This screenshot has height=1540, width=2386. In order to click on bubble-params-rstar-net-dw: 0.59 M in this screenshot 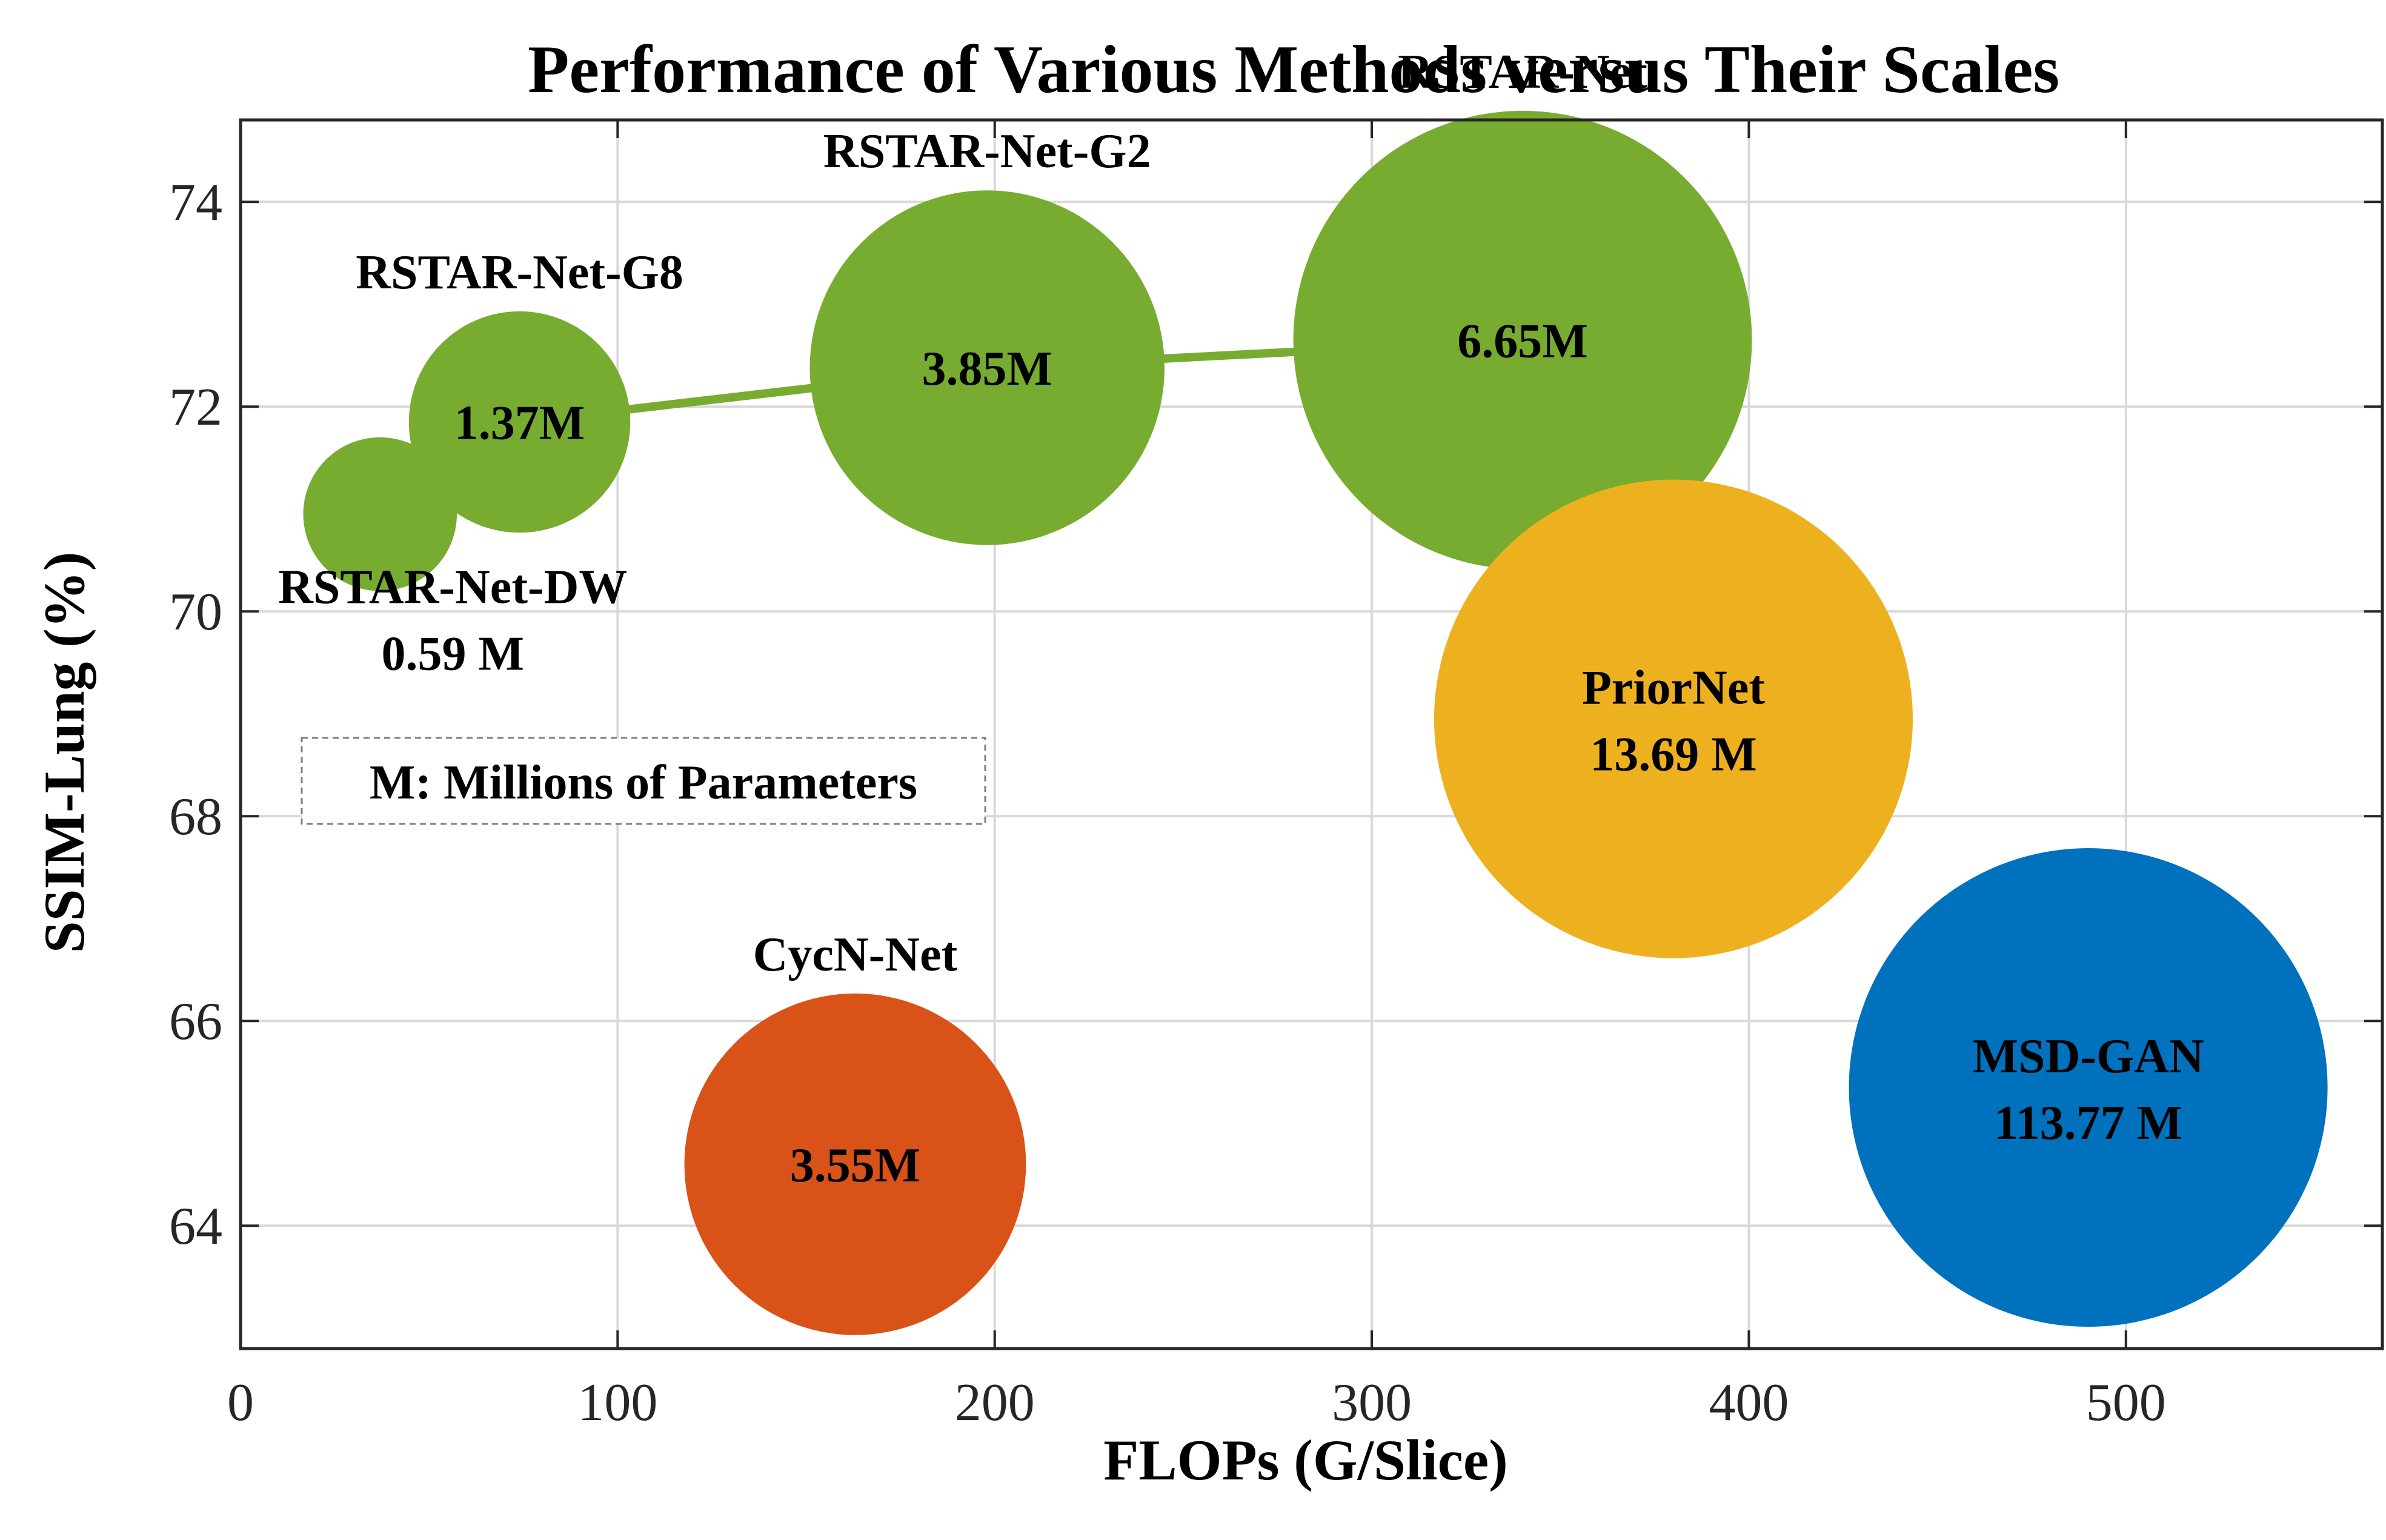, I will do `click(454, 655)`.